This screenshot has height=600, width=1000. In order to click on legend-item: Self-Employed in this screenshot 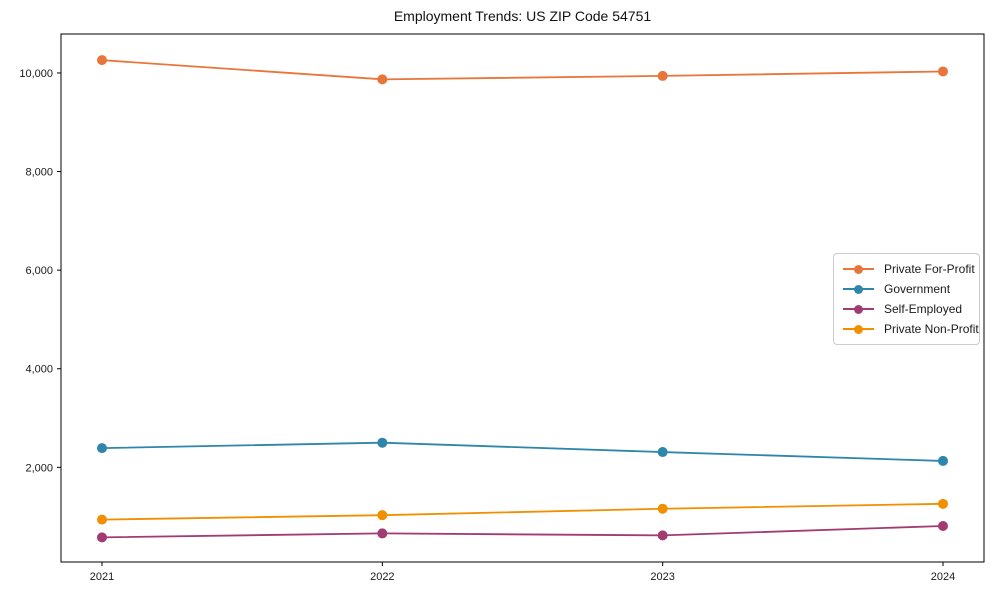, I will do `click(906, 309)`.